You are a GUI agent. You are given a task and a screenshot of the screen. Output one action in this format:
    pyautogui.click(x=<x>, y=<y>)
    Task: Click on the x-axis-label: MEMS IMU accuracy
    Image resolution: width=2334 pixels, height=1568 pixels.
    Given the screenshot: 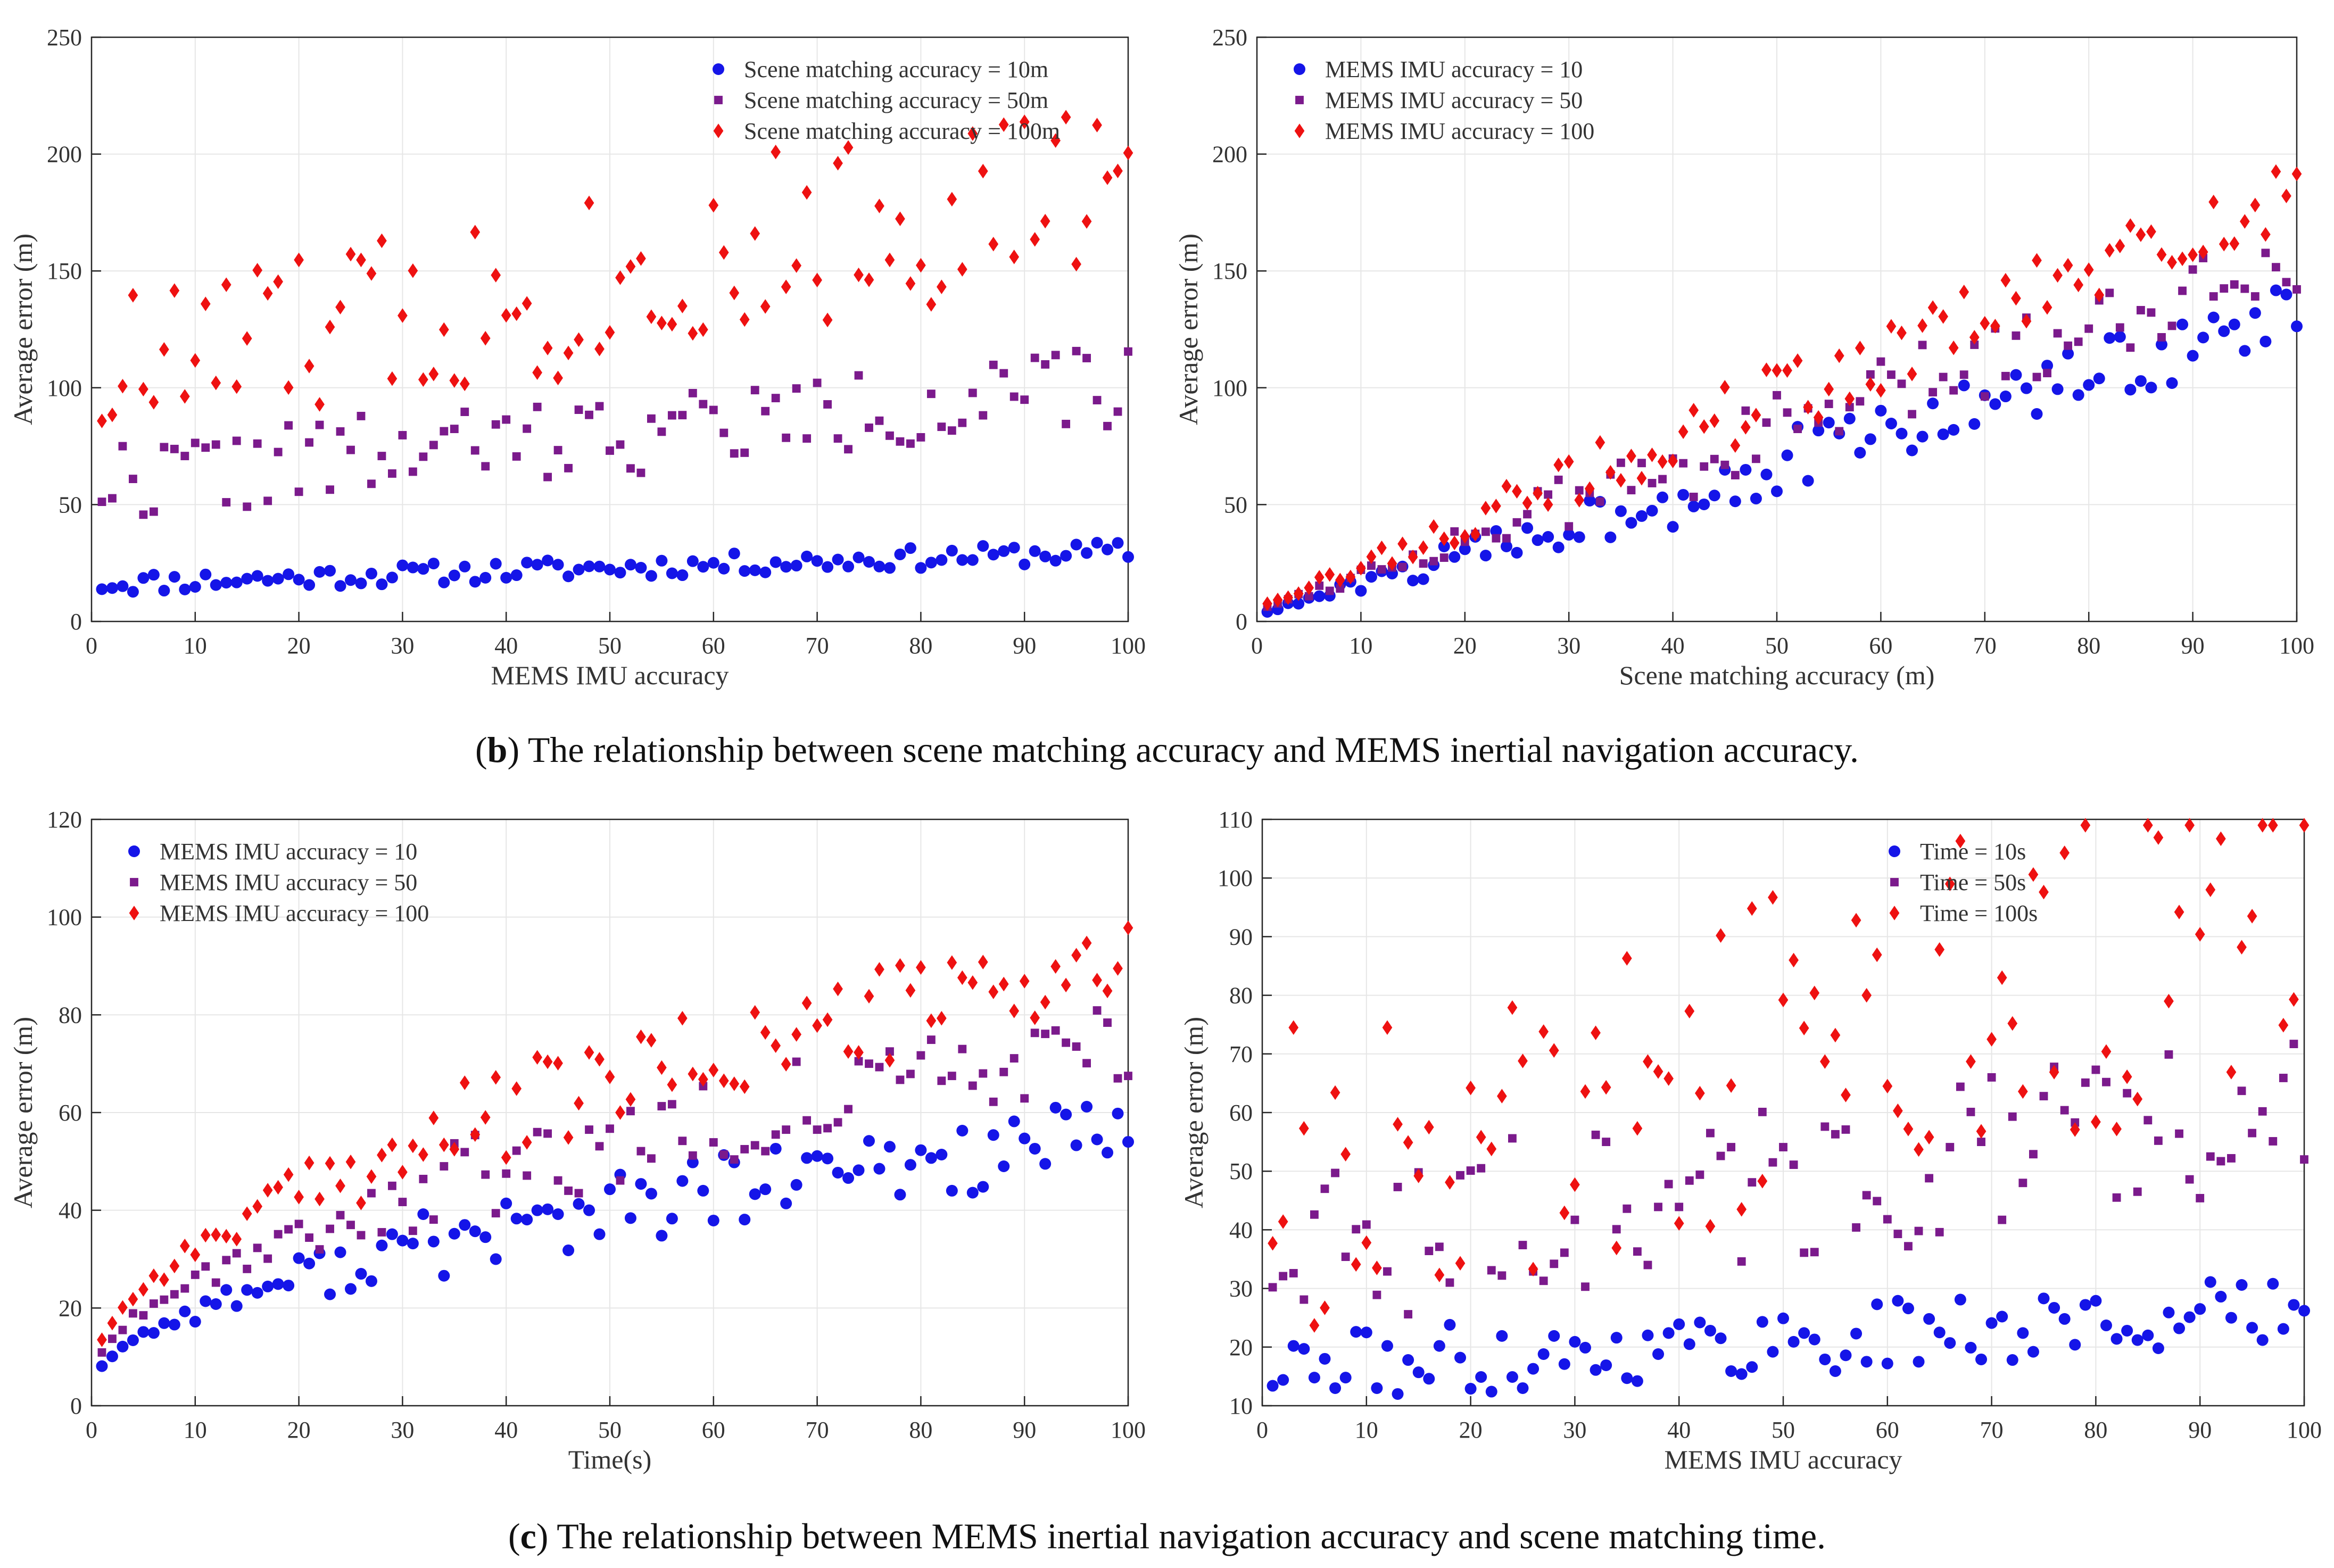 What is the action you would take?
    pyautogui.click(x=1783, y=1459)
    